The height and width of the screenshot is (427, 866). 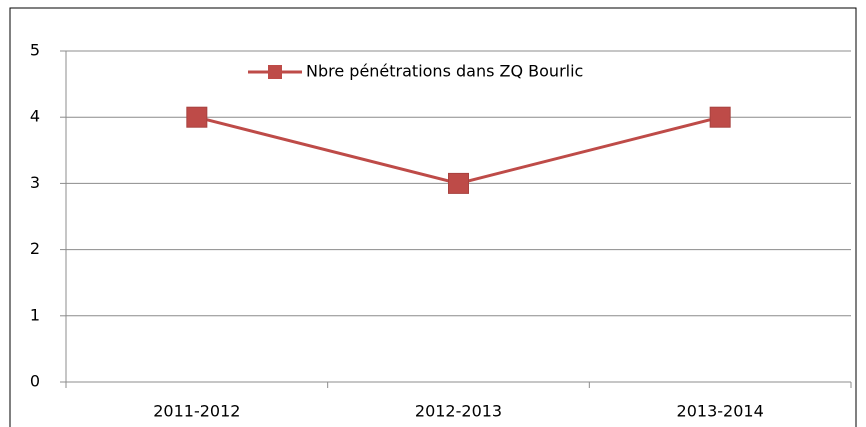 I want to click on y-tick-label: 4, so click(x=35, y=116).